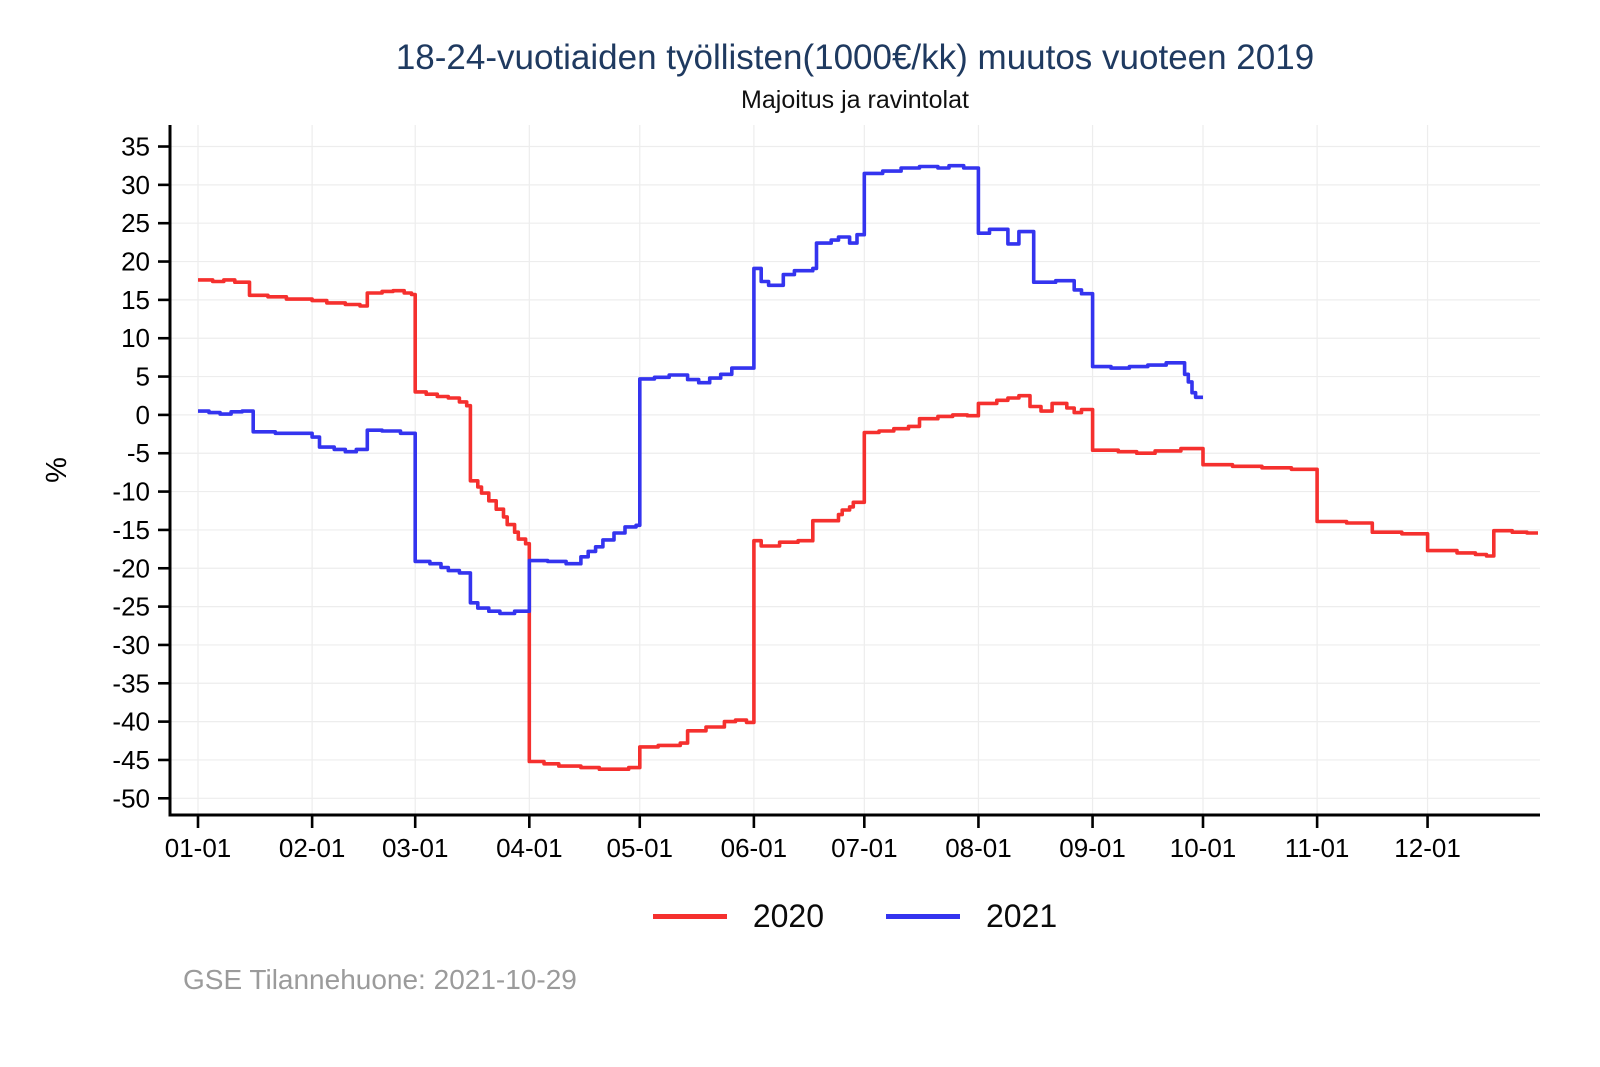  Describe the element at coordinates (312, 848) in the screenshot. I see `x-tick-label: 02-01` at that location.